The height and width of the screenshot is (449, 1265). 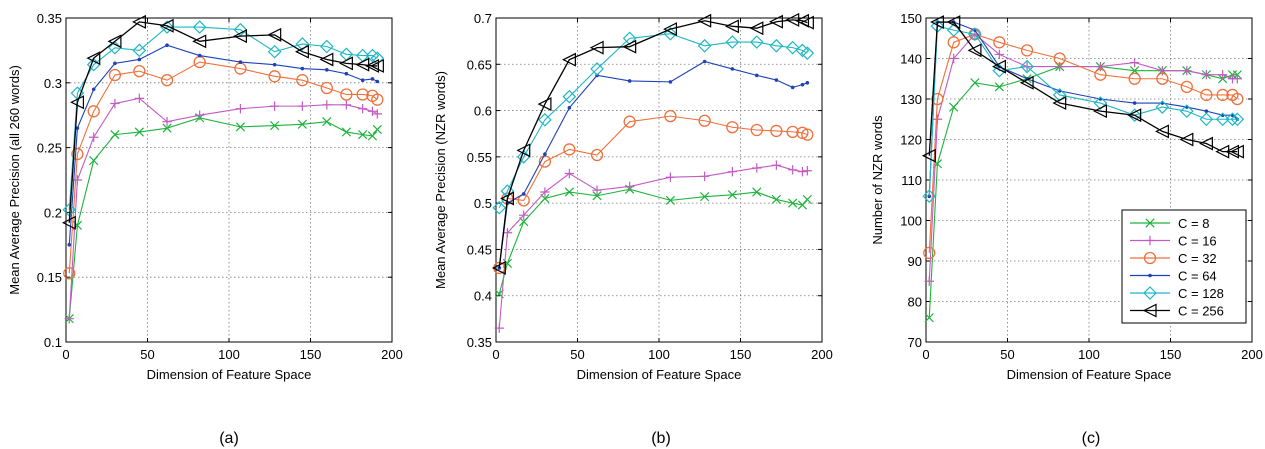 I want to click on x-tick-label: 200, so click(x=822, y=354).